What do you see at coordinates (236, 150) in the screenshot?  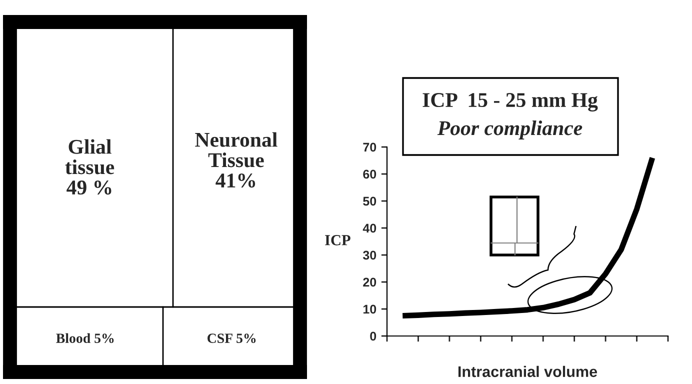 I see `category-label: Neuronal Tissue` at bounding box center [236, 150].